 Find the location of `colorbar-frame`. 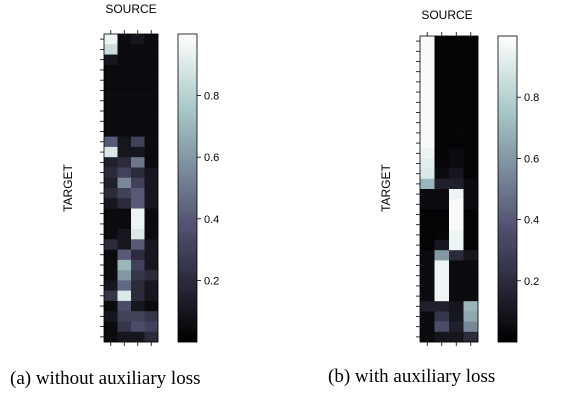

colorbar-frame is located at coordinates (507, 189).